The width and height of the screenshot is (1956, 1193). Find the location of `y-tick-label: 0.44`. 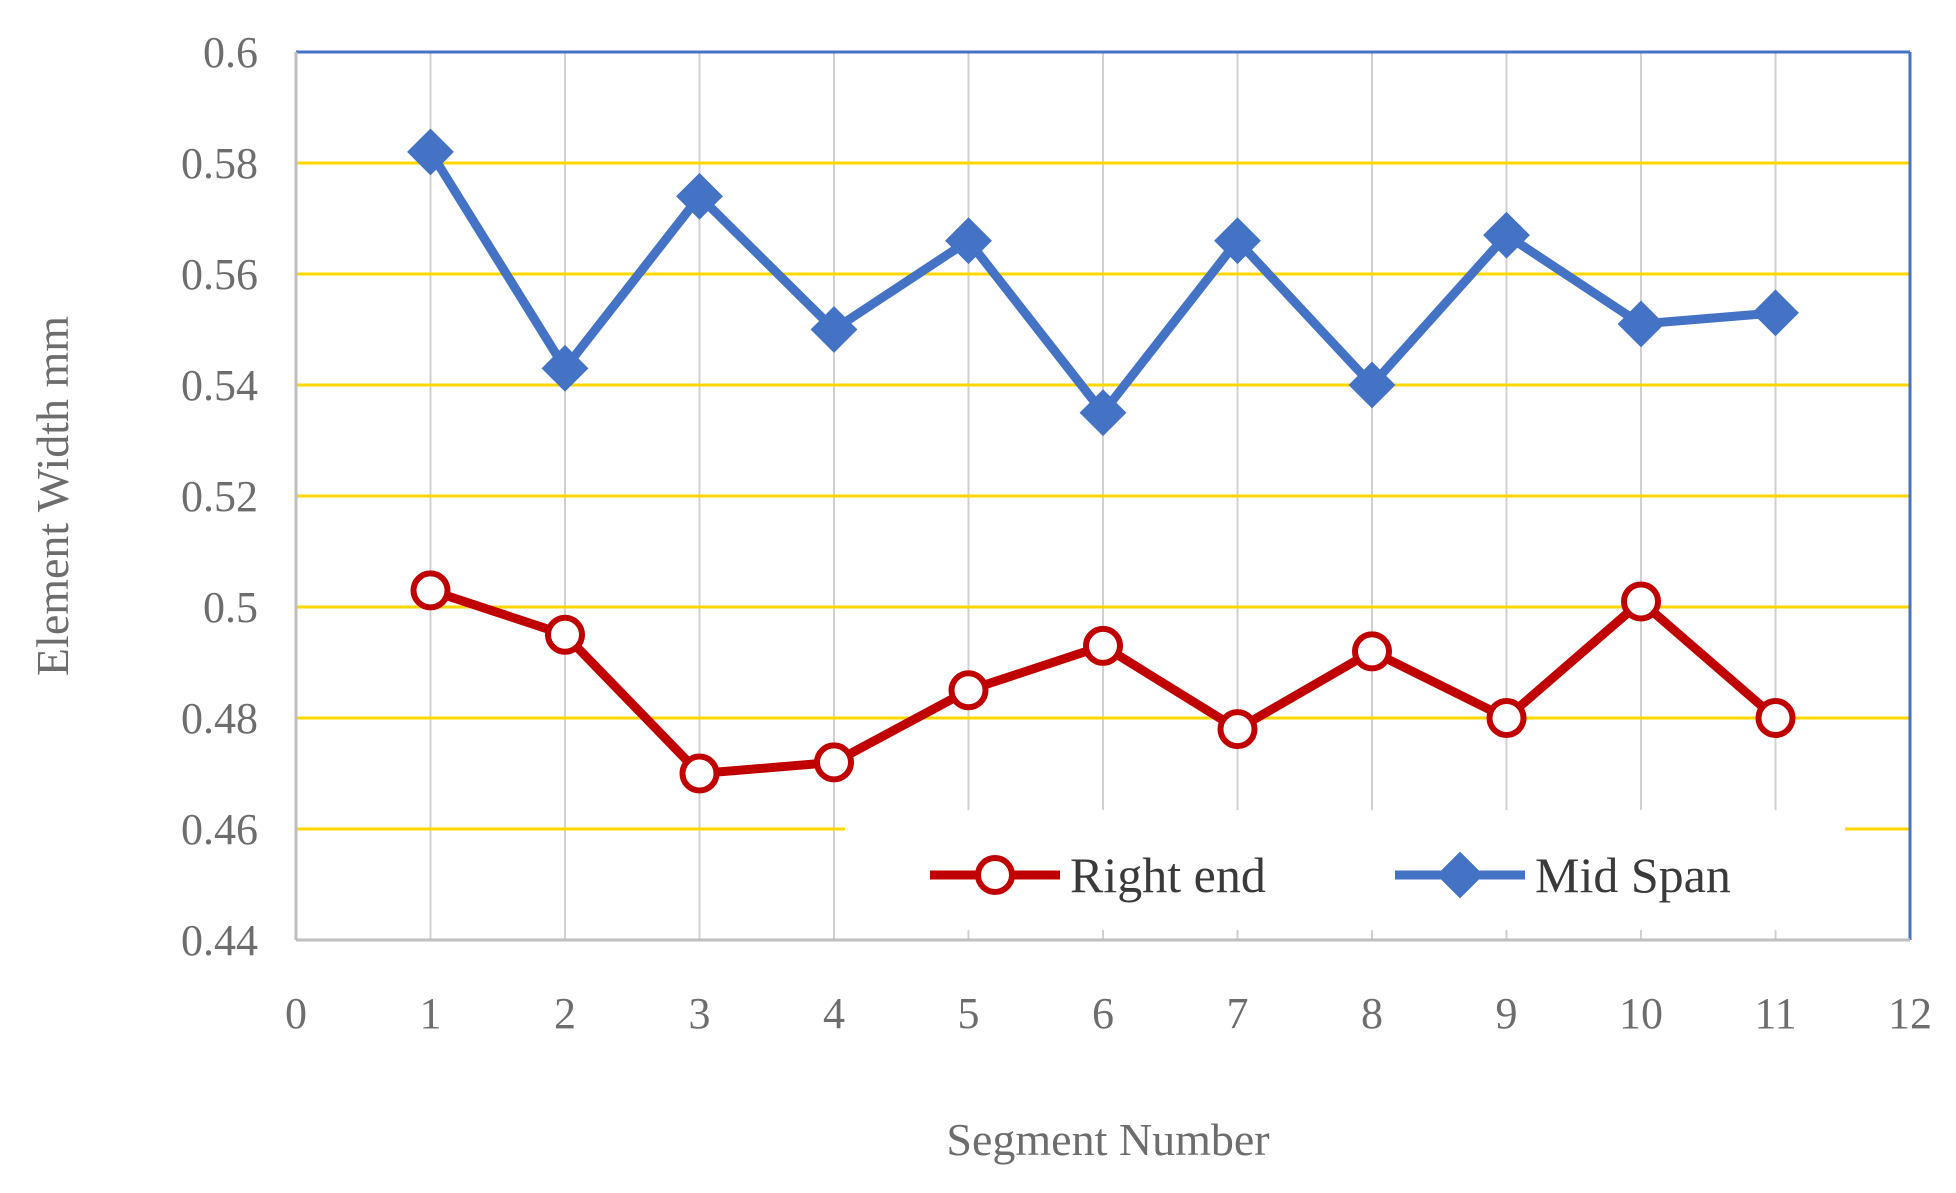

y-tick-label: 0.44 is located at coordinates (219, 940).